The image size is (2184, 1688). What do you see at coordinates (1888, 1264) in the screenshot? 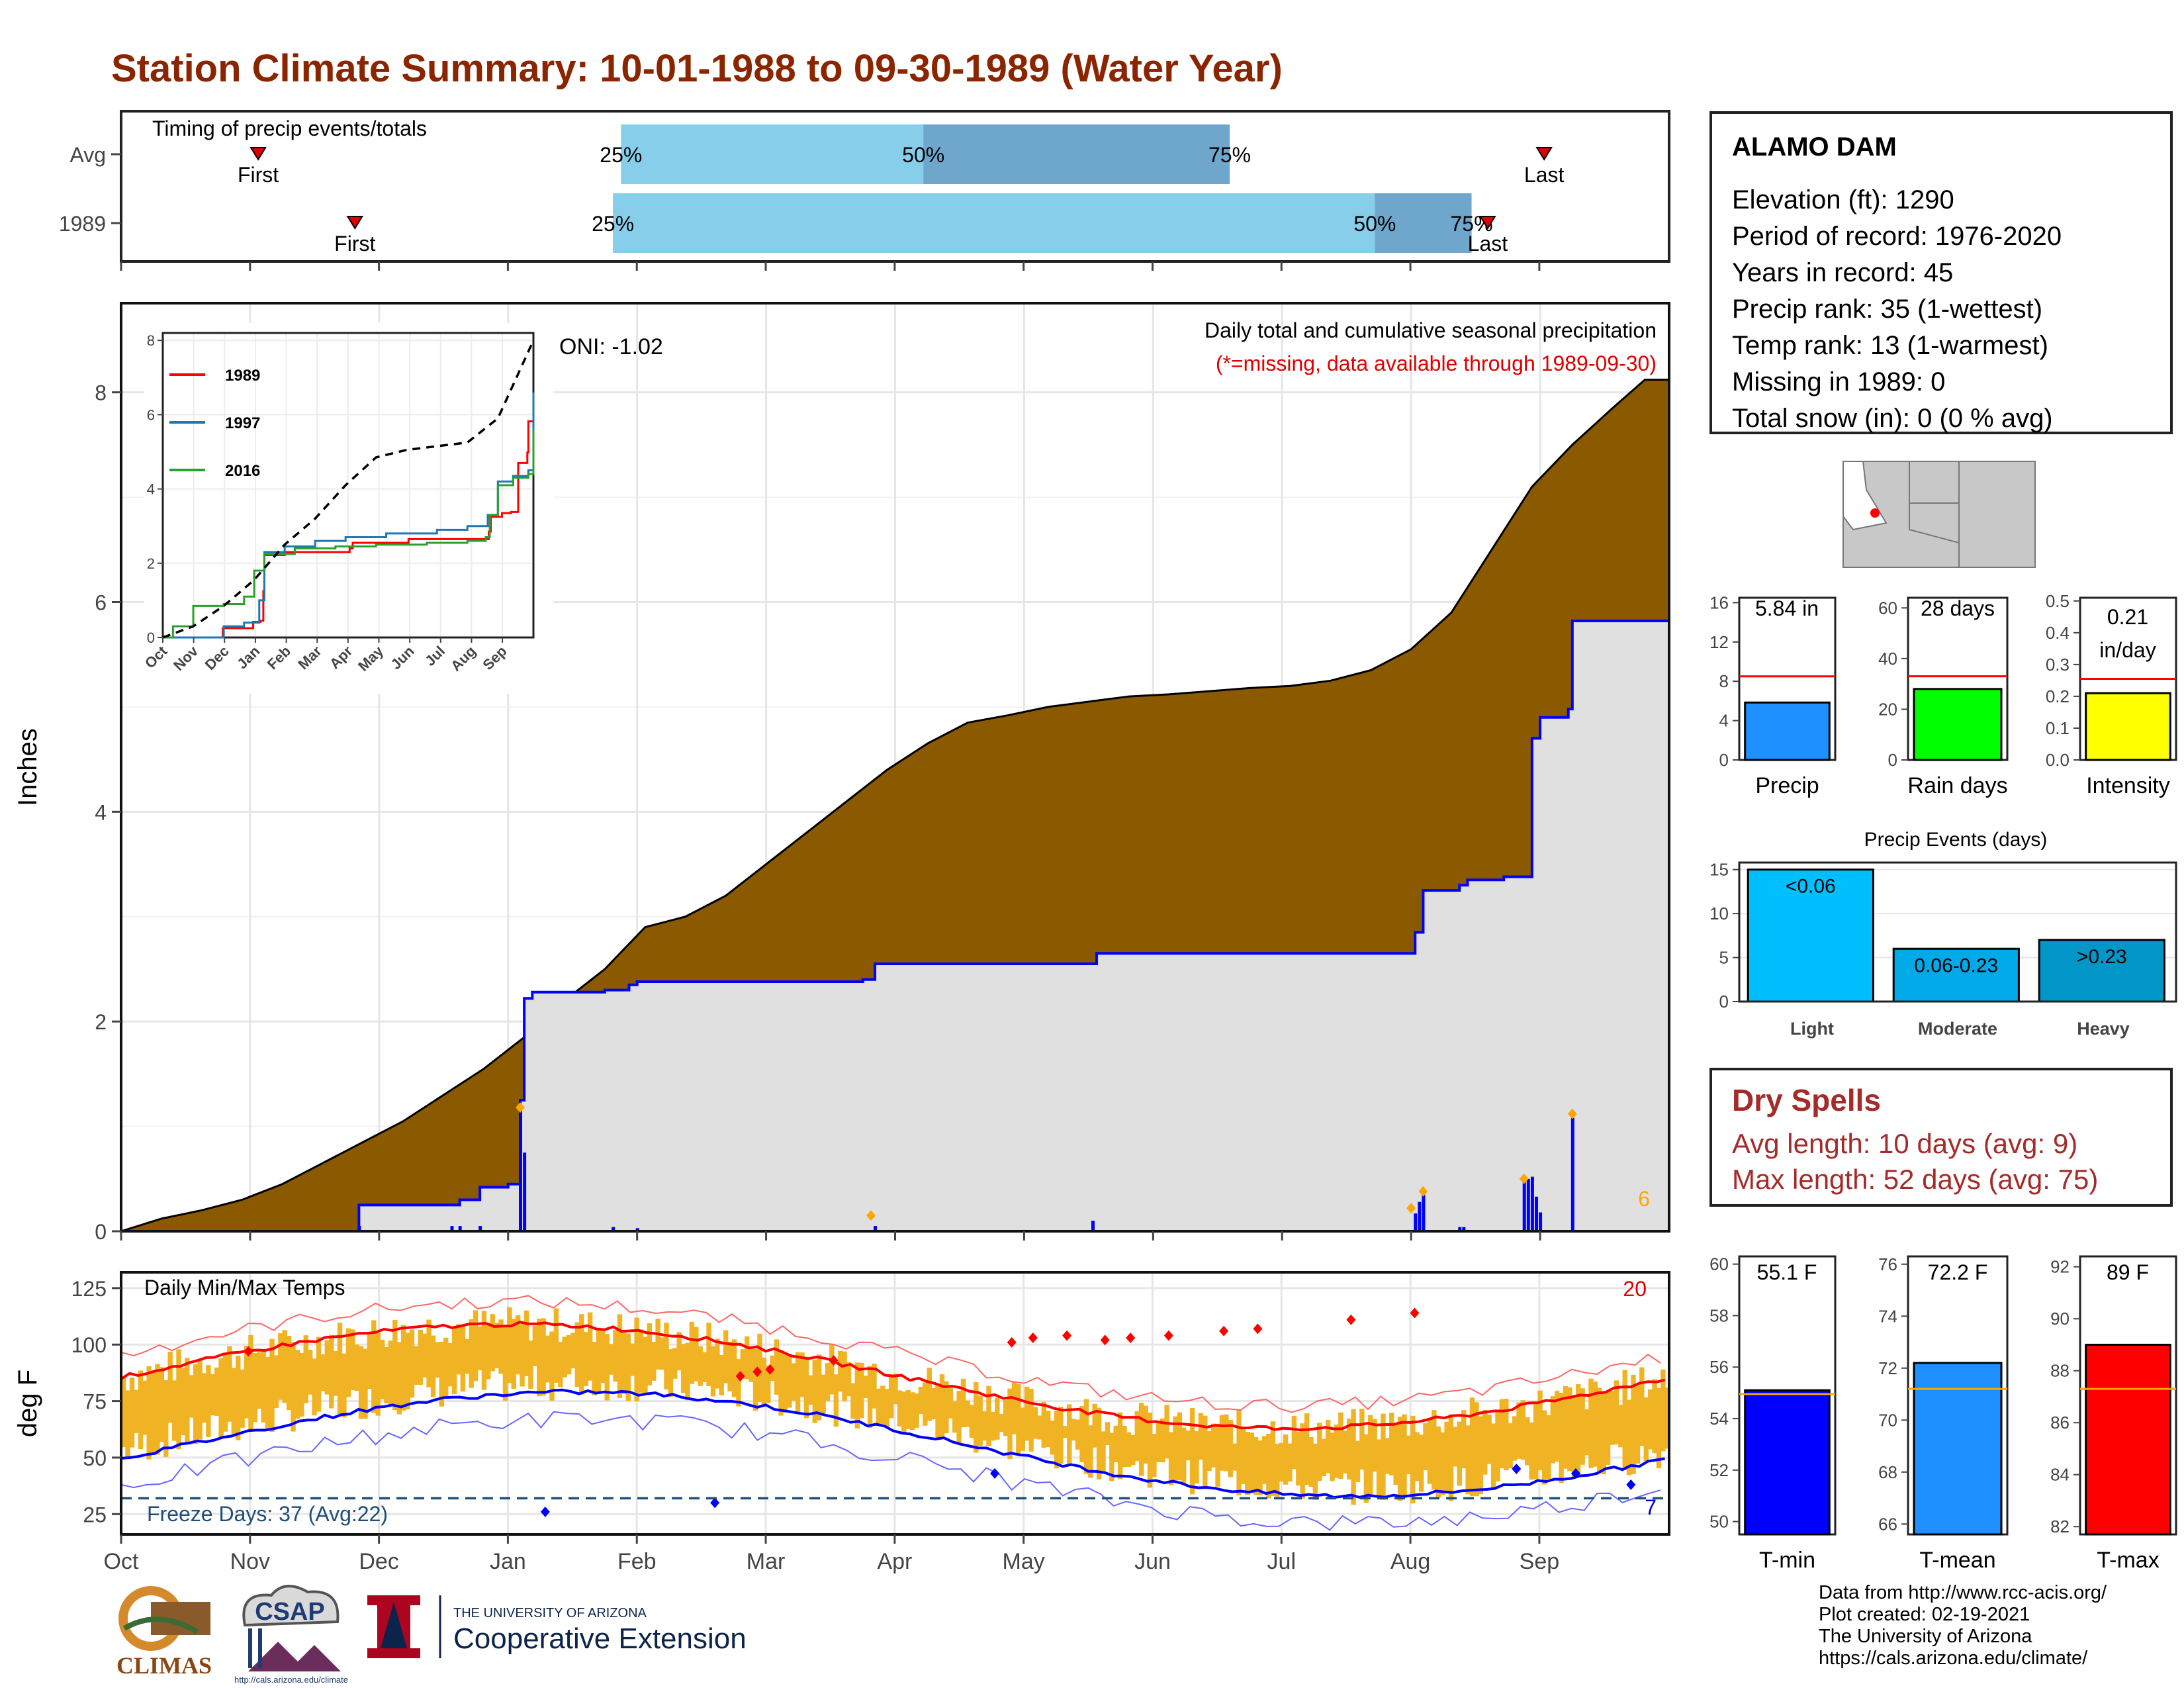
I see `tmean-panel-ytick-label: 76` at bounding box center [1888, 1264].